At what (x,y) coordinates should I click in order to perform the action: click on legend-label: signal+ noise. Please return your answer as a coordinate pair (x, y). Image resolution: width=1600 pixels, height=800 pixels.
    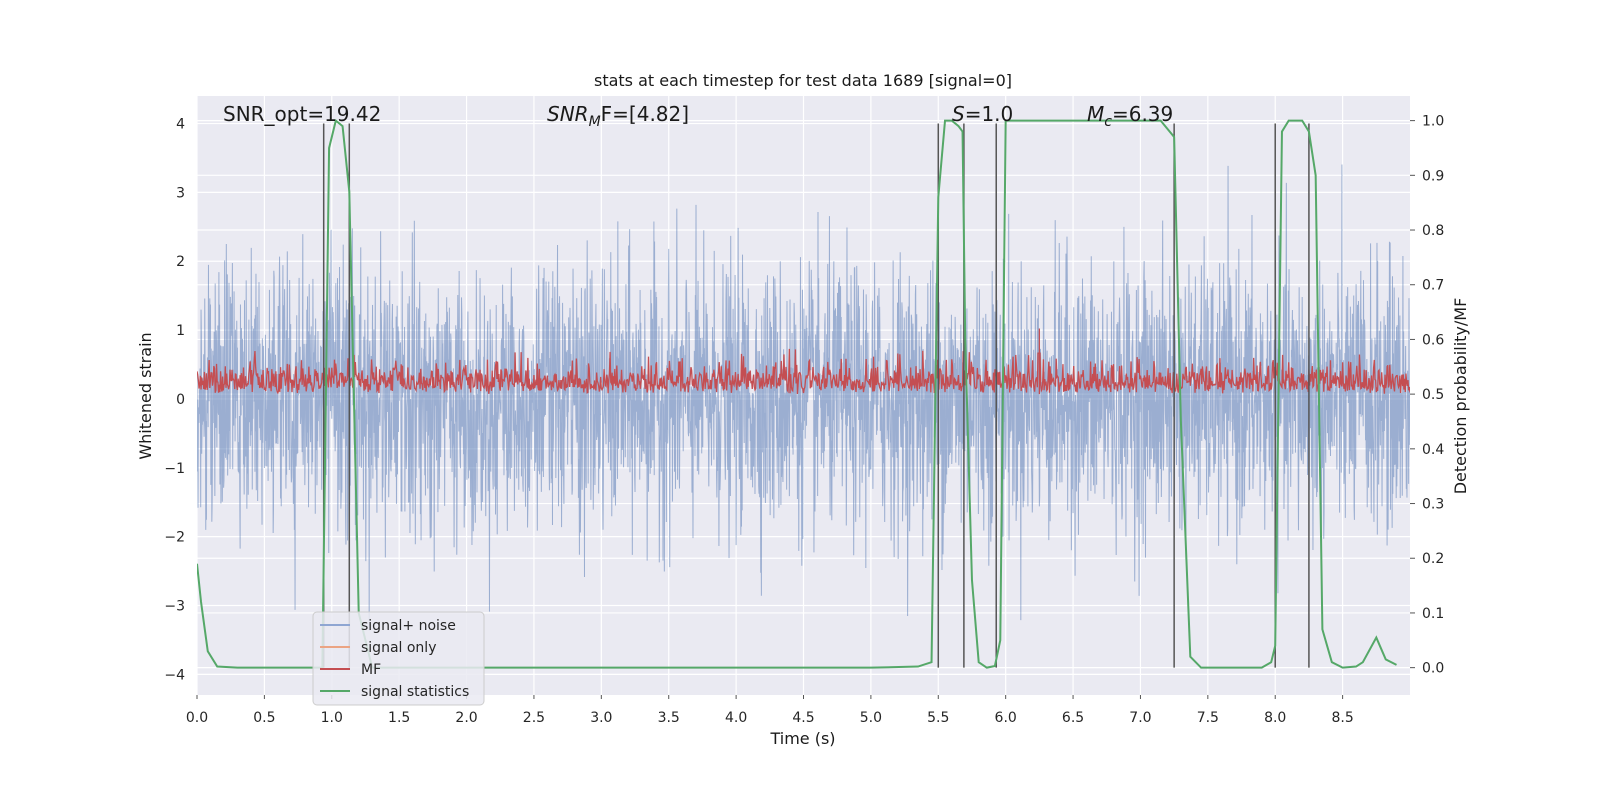
    Looking at the image, I should click on (408, 626).